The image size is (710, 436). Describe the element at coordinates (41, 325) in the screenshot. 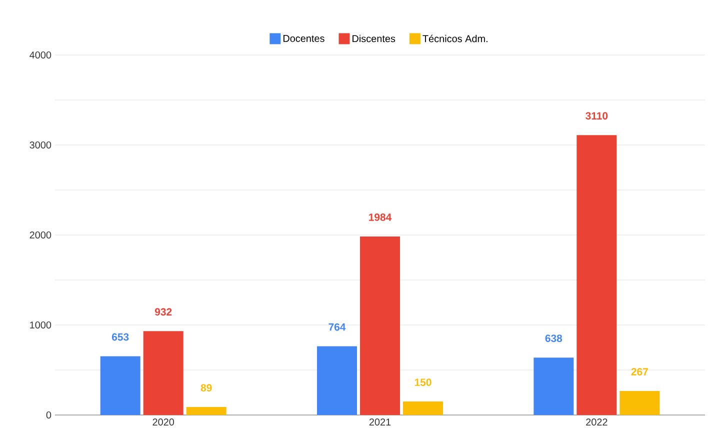

I see `y-tick-label: 1000` at that location.